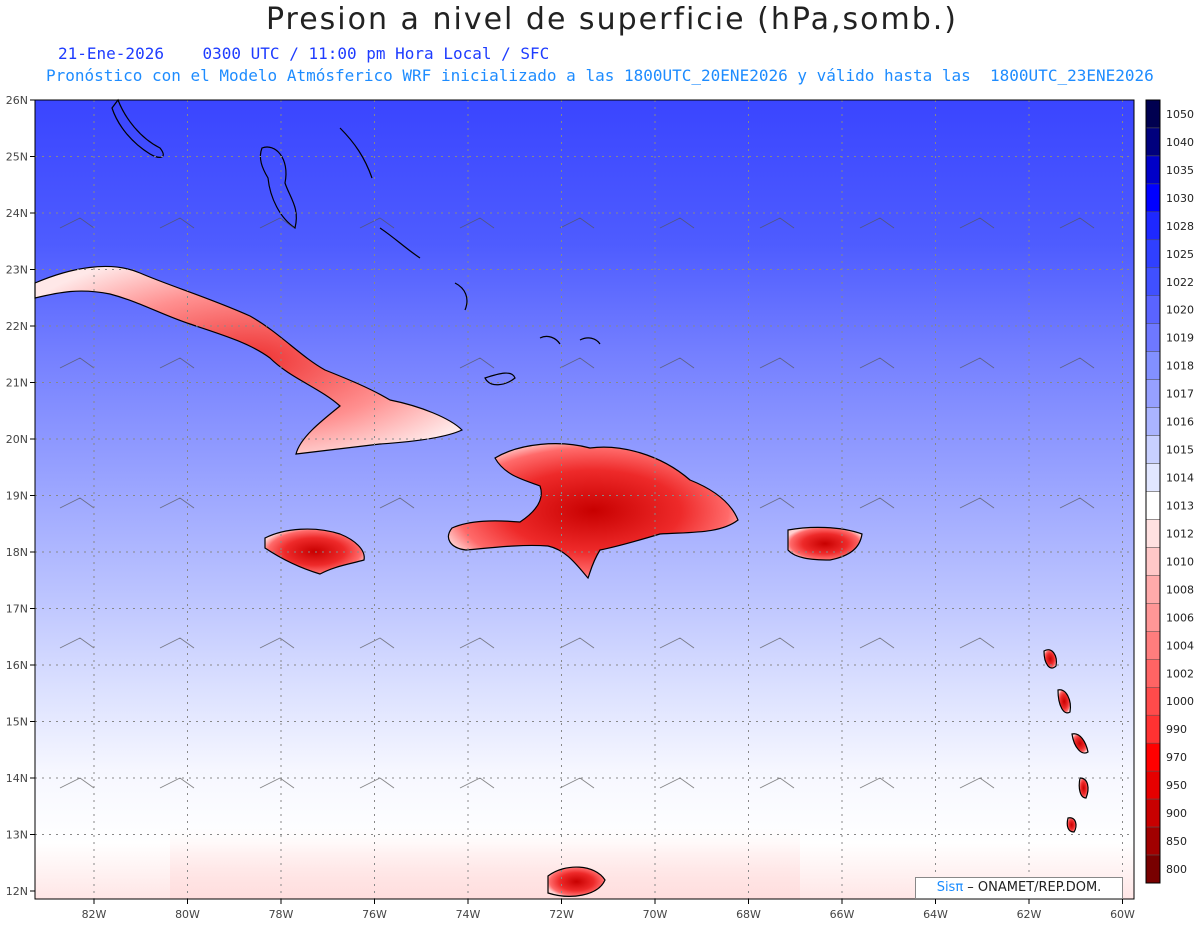 The width and height of the screenshot is (1200, 927). I want to click on credit-box: Sisπ – ONAMET/REP.DOM., so click(1019, 888).